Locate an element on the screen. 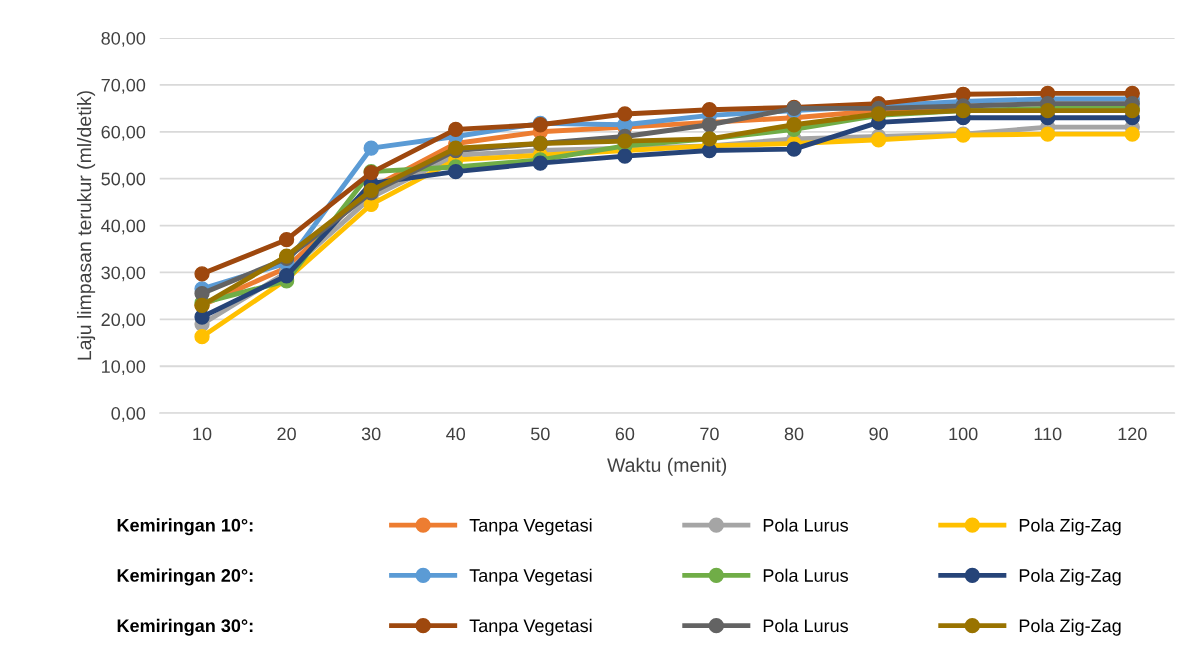 The height and width of the screenshot is (661, 1201). x-tick-label: 120 is located at coordinates (1132, 434).